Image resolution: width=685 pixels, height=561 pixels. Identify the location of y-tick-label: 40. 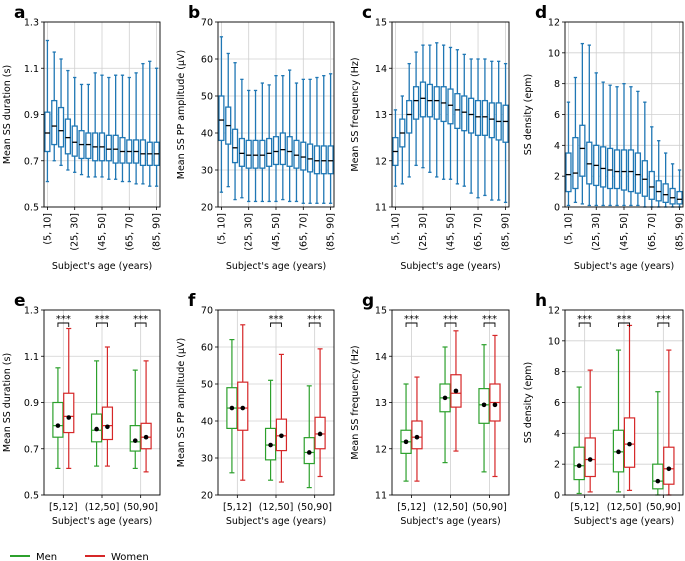
(207, 422).